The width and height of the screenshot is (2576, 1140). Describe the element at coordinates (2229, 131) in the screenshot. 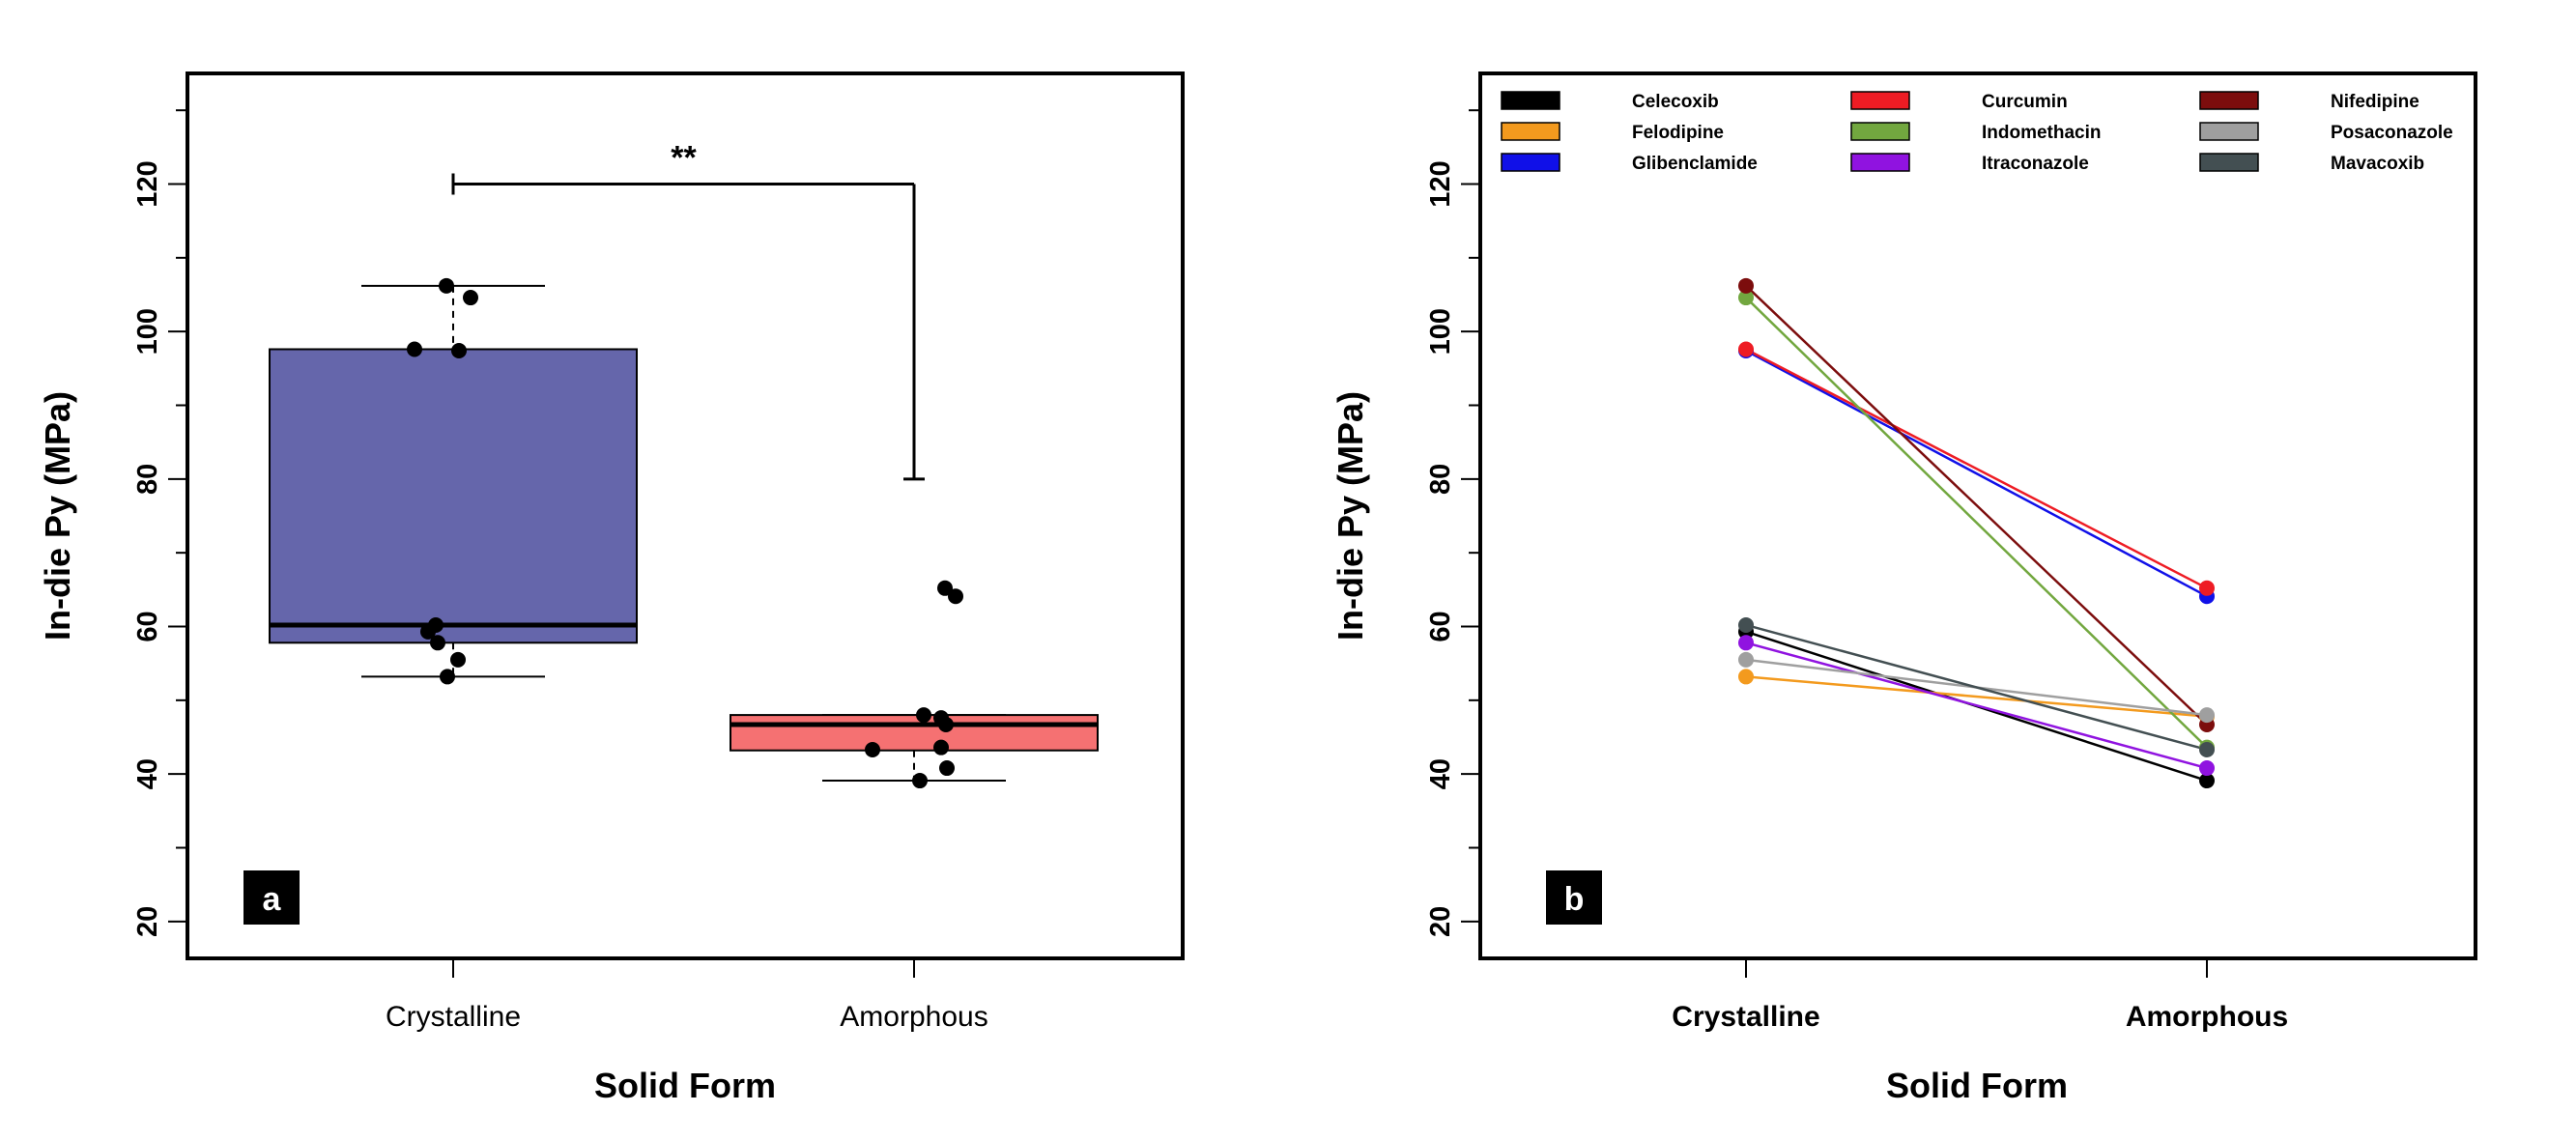

I see `legend-swatch-posaconazole` at that location.